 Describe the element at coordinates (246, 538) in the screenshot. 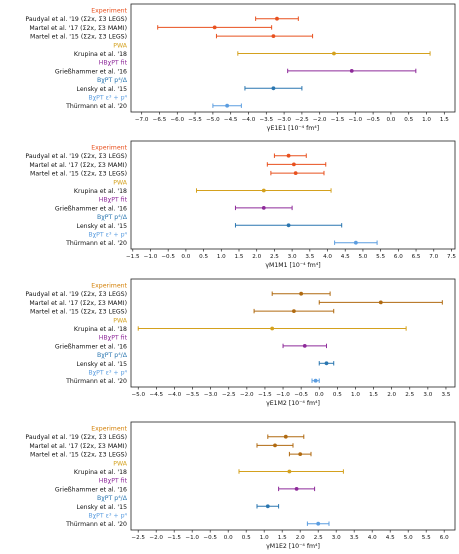

I see `x-tick-label: 0.5` at that location.